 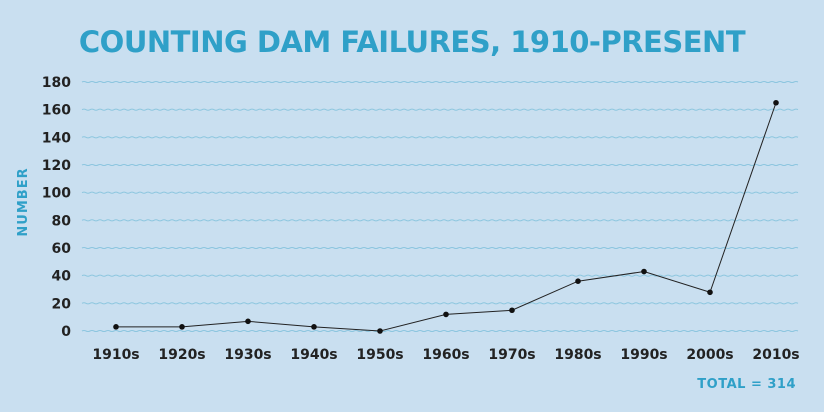 I want to click on data-point-1980s, so click(x=578, y=281).